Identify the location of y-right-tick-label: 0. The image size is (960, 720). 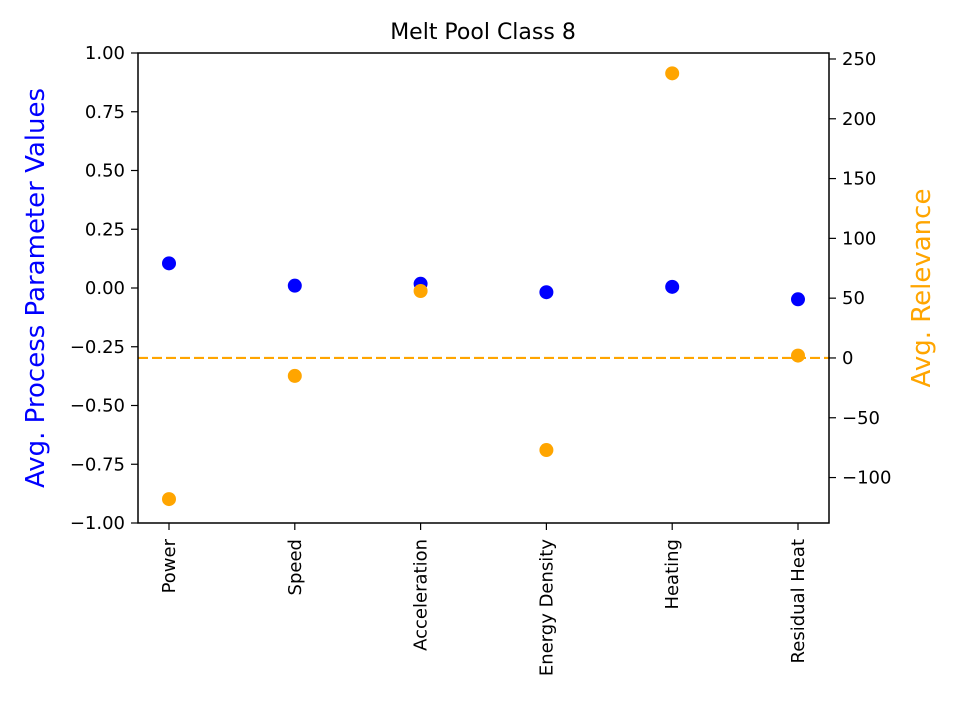
(847, 358).